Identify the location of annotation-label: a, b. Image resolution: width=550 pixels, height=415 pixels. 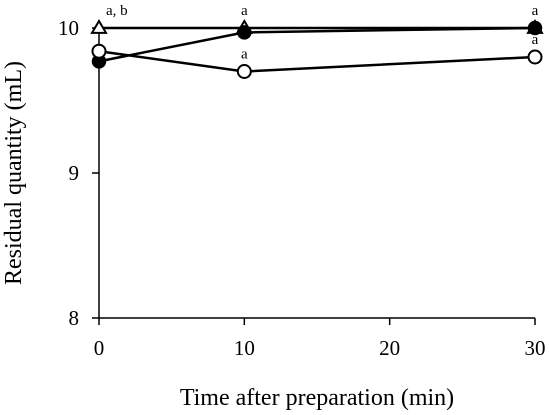
(117, 11).